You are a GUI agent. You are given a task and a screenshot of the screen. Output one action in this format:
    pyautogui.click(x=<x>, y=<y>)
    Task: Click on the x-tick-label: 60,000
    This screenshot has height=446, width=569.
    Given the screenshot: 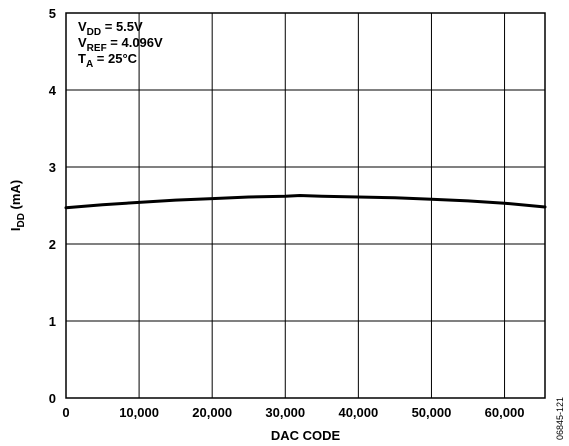 What is the action you would take?
    pyautogui.click(x=505, y=412)
    